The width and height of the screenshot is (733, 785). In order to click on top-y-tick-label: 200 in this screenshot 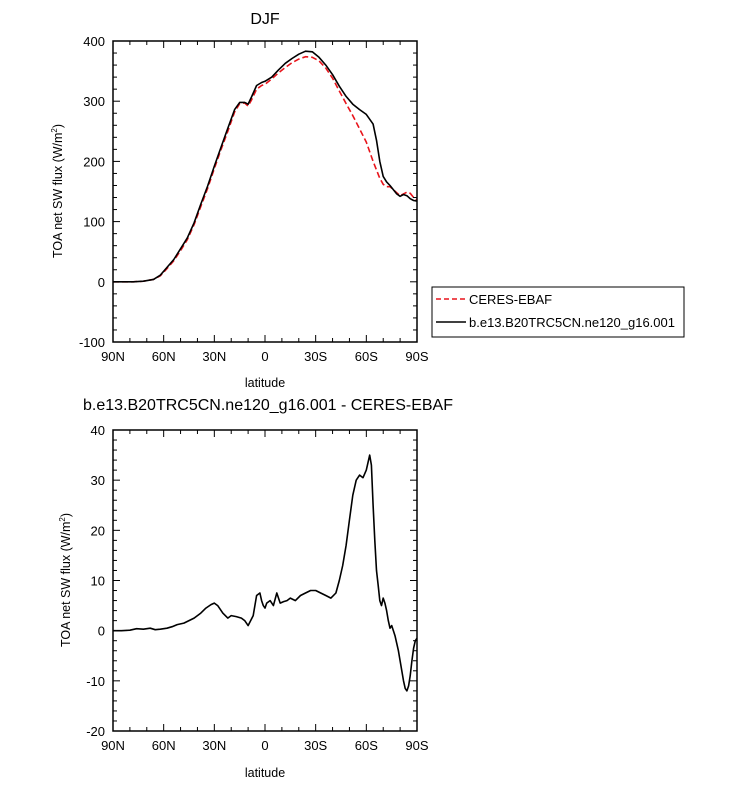, I will do `click(94, 161)`.